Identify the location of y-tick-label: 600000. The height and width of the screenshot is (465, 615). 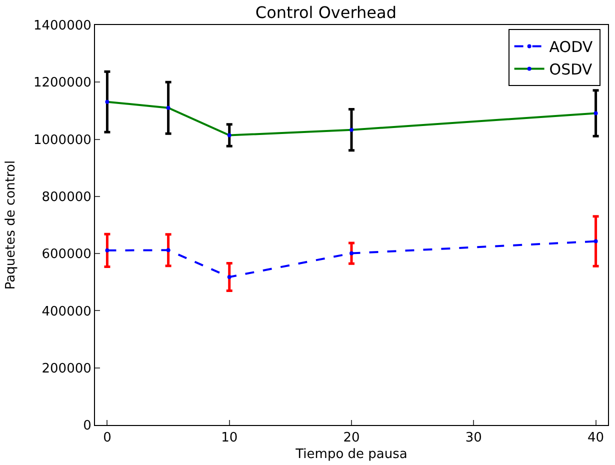
(67, 254).